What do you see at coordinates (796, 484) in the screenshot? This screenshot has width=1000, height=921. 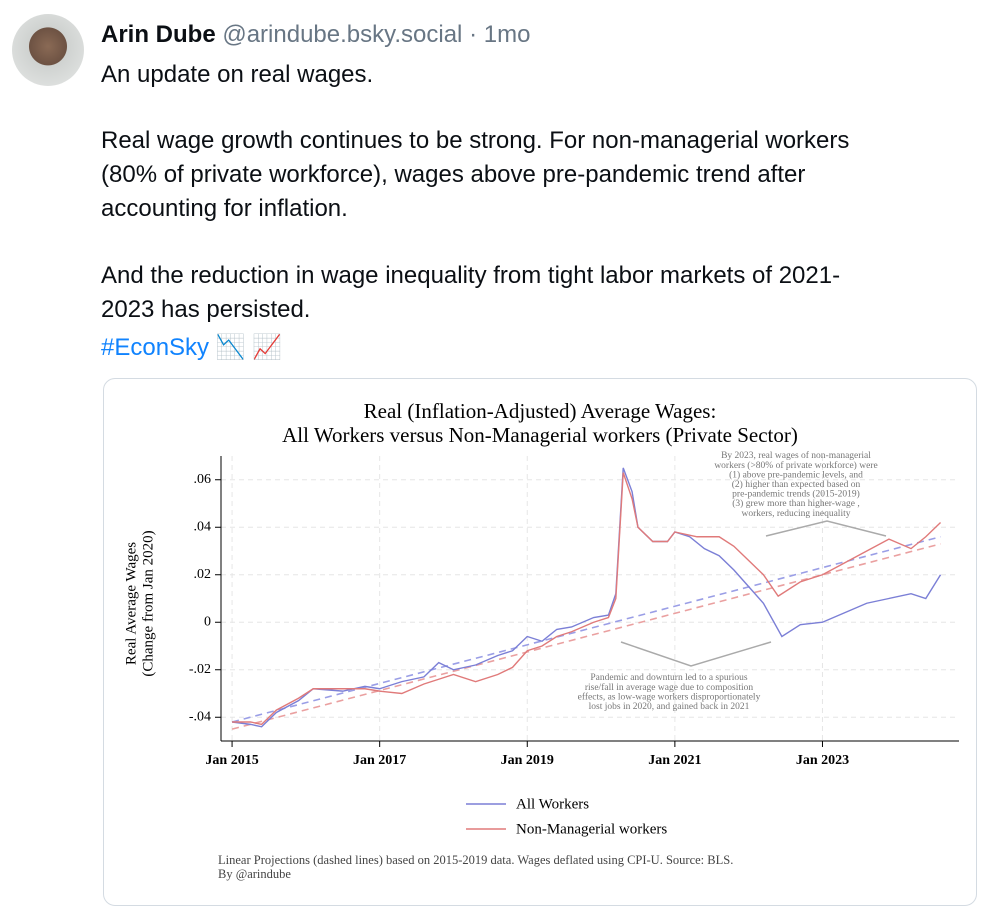 I see `annotation: (2) higher than expected based on` at bounding box center [796, 484].